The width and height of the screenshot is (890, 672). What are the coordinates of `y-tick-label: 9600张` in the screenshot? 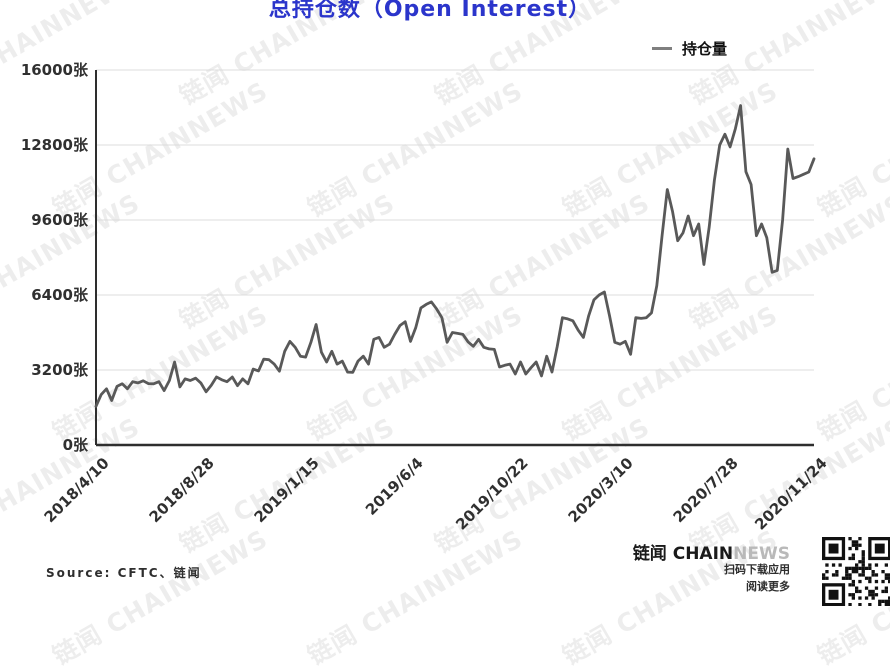 It's located at (59, 220).